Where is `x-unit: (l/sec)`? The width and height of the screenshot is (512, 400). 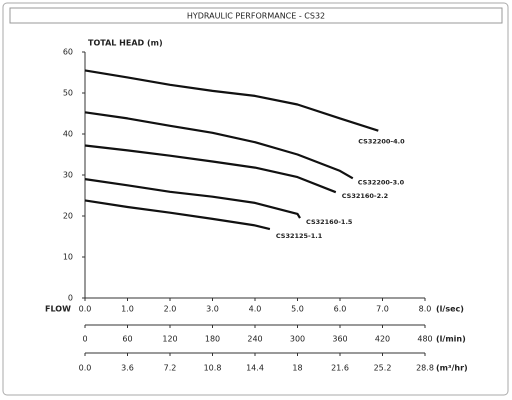
x-unit: (l/sec) is located at coordinates (450, 309).